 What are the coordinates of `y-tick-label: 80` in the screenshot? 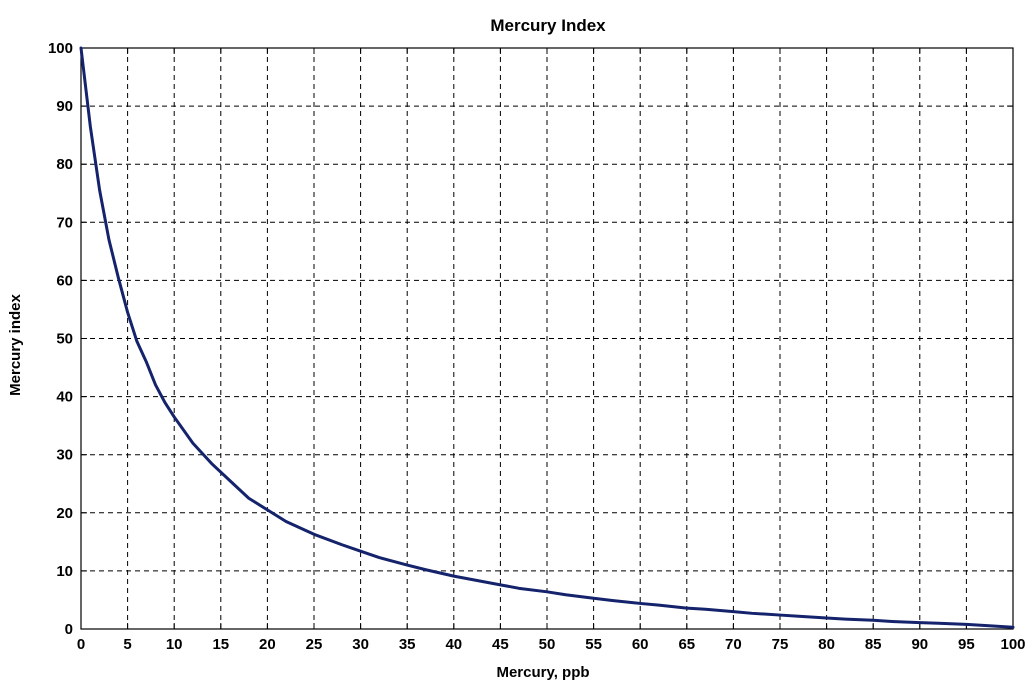 It's located at (64, 164).